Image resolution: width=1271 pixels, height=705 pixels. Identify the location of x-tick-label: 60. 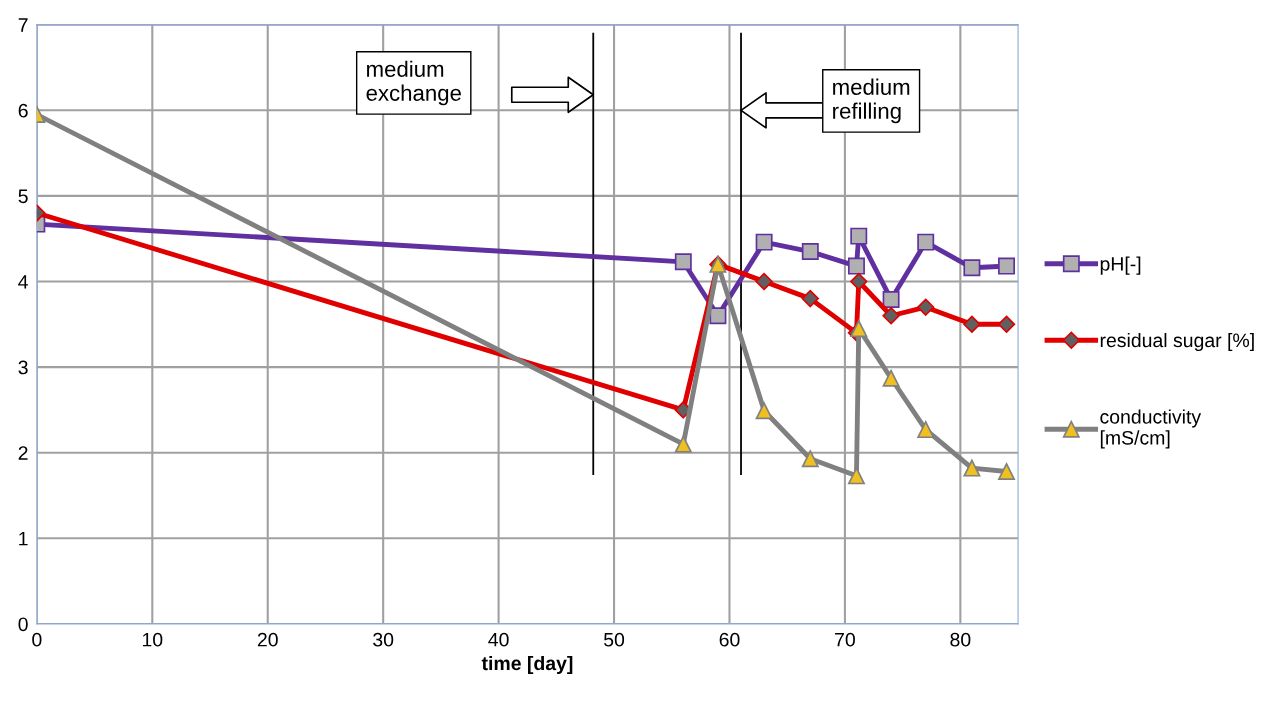
(729, 639).